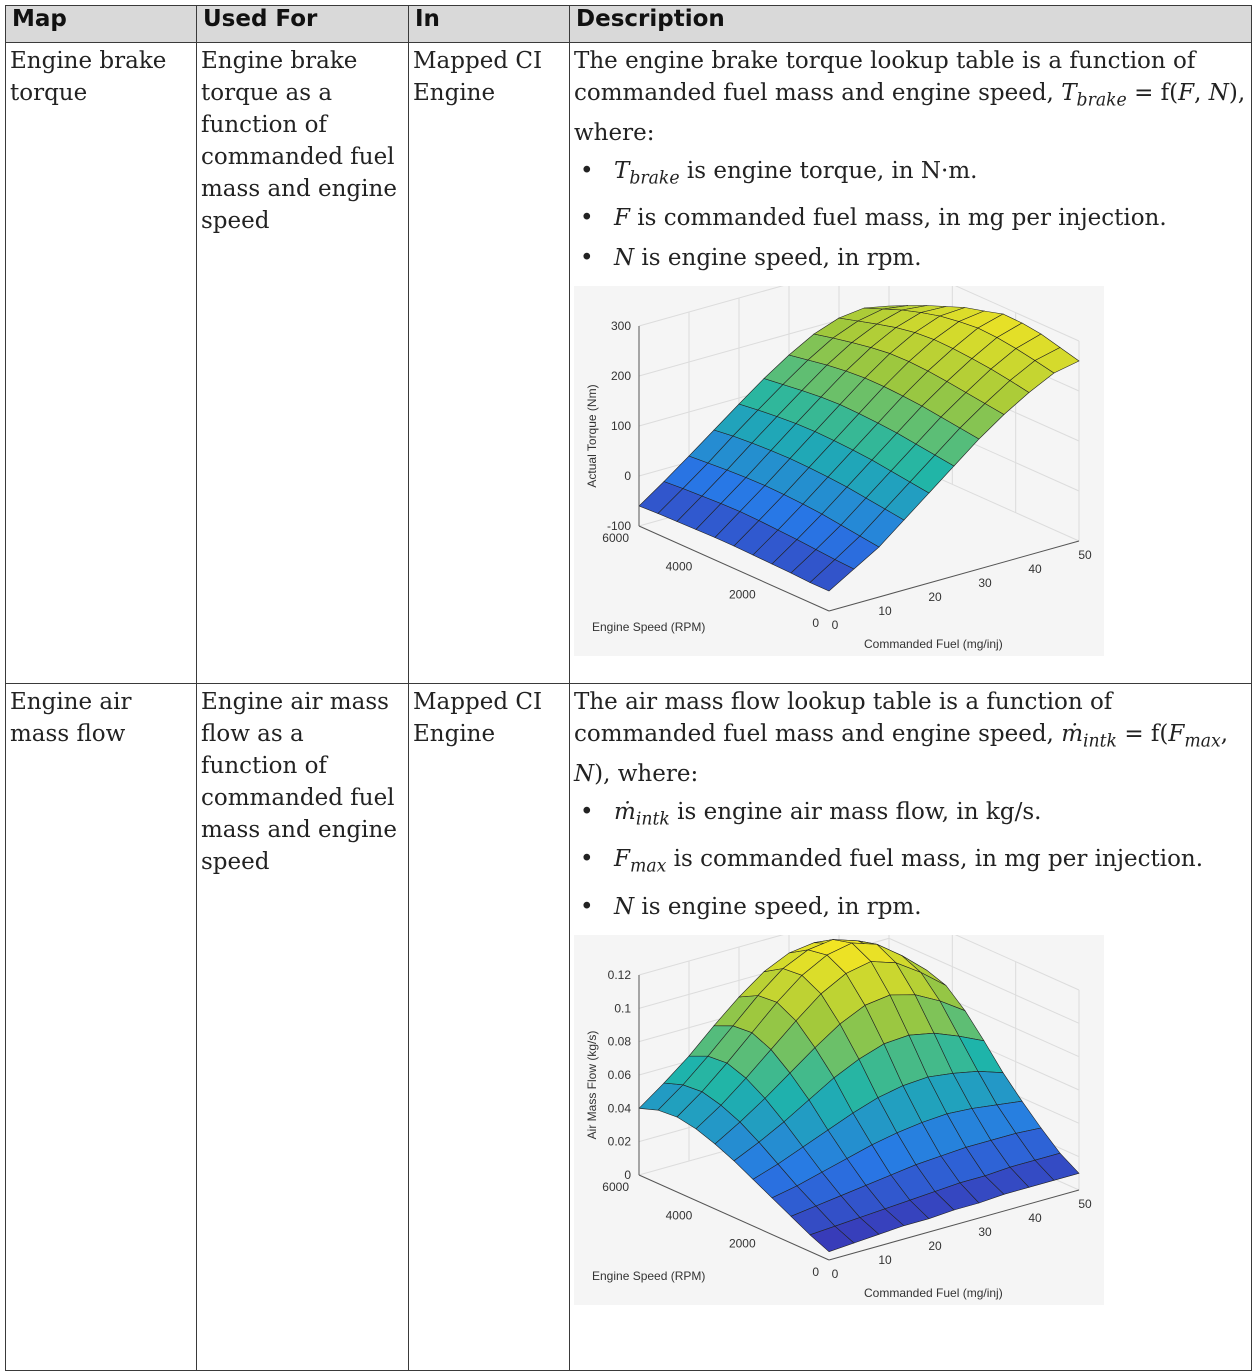  I want to click on surface-patch, so click(1057, 360).